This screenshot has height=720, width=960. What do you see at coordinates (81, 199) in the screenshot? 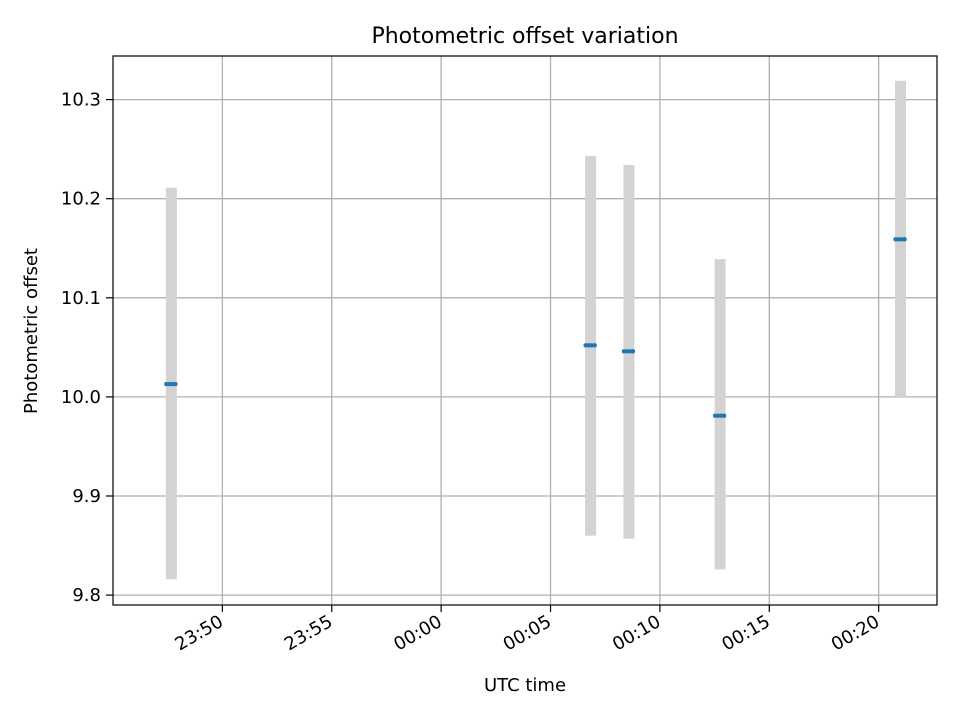
I see `y-tick-label: 10.2` at bounding box center [81, 199].